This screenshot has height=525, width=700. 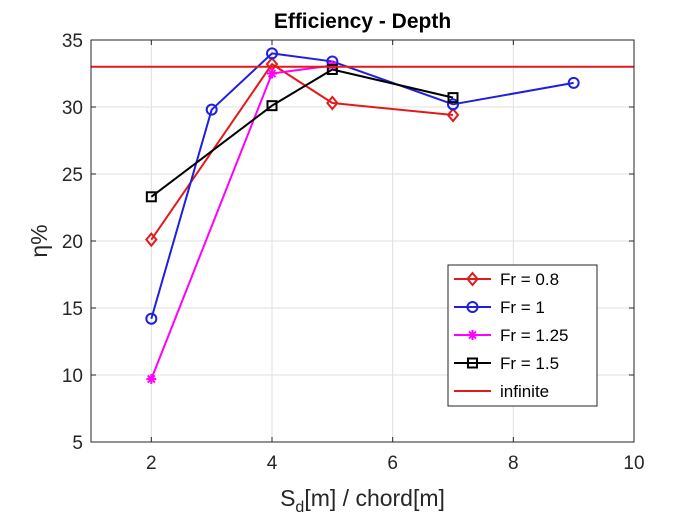 What do you see at coordinates (362, 21) in the screenshot?
I see `chart-title: Efficiency - Depth` at bounding box center [362, 21].